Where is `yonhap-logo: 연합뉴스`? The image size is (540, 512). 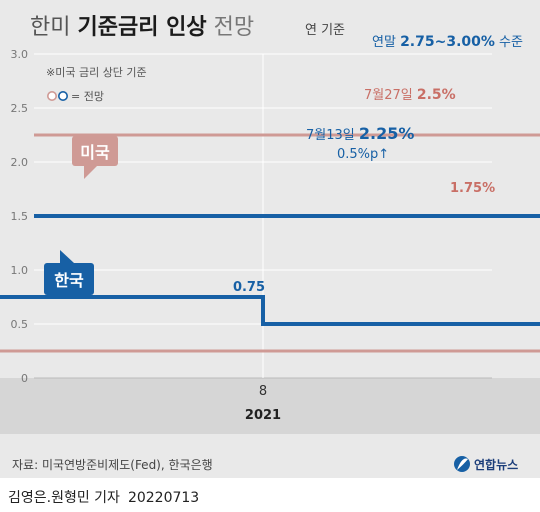
yonhap-logo: 연합뉴스 is located at coordinates (486, 464).